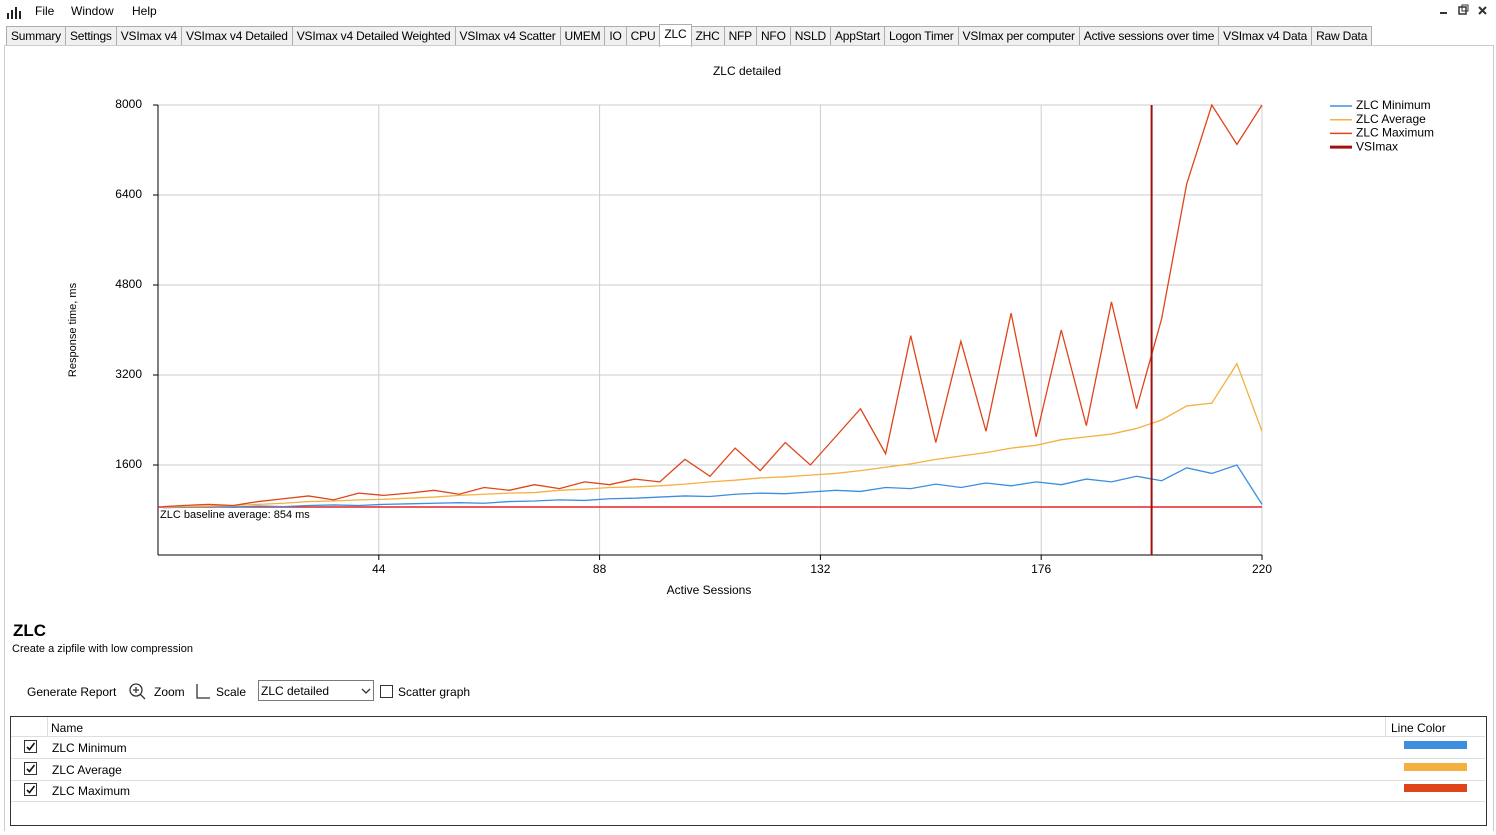 The width and height of the screenshot is (1496, 835). Describe the element at coordinates (1460, 11) in the screenshot. I see `window-controls` at that location.